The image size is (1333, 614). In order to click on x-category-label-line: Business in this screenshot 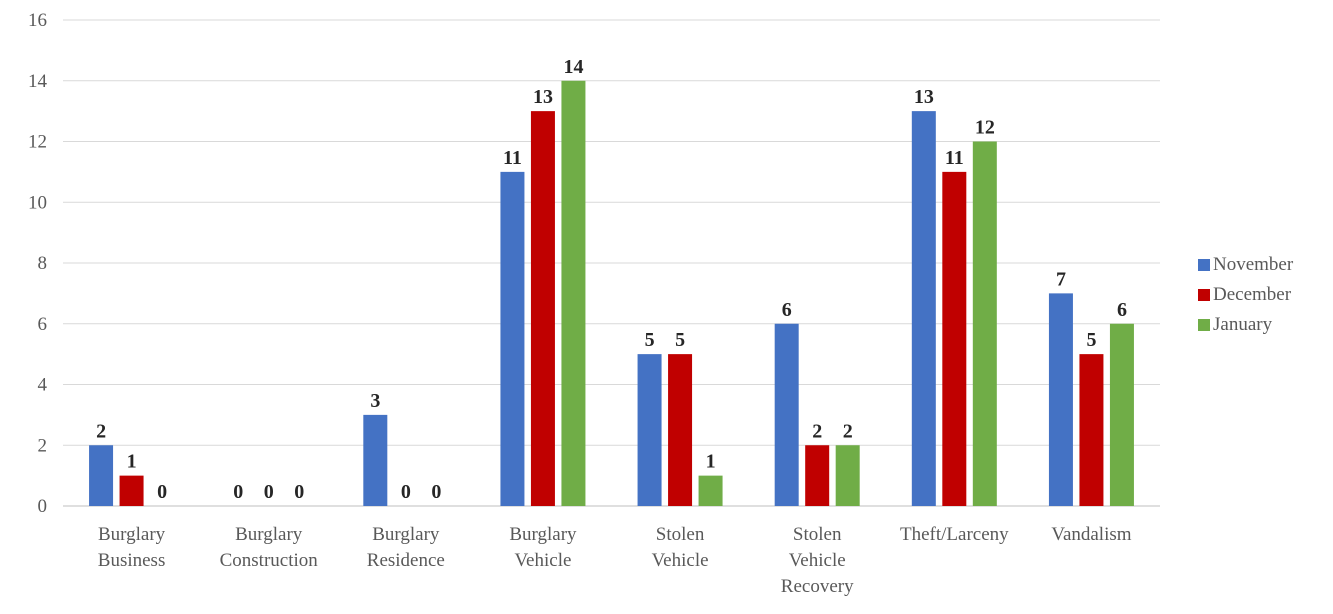, I will do `click(132, 560)`.